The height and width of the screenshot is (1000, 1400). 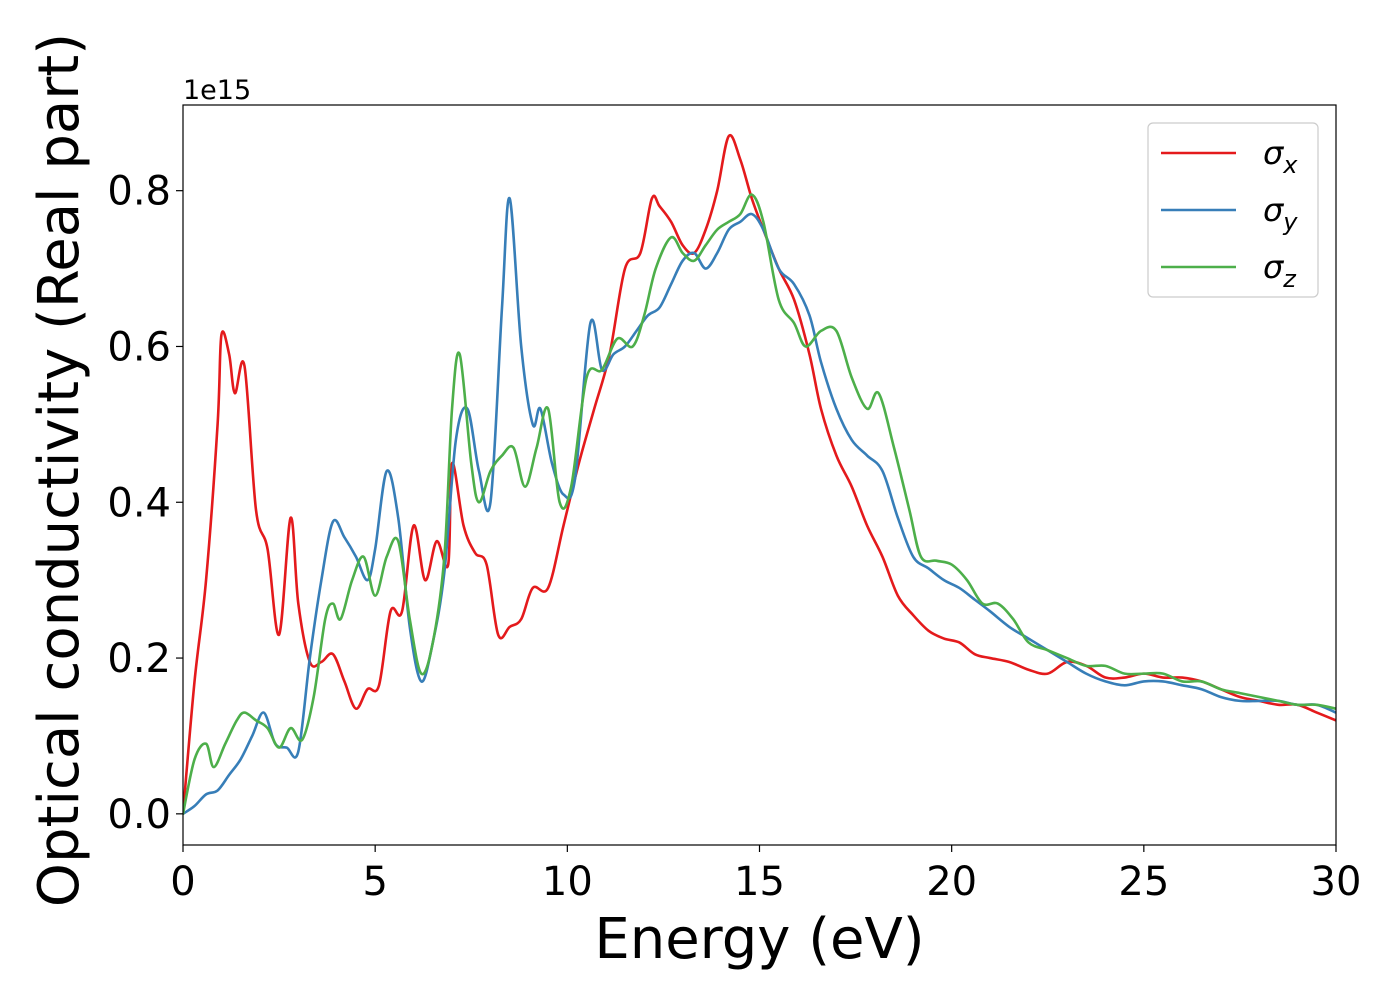 What do you see at coordinates (1290, 165) in the screenshot?
I see `legend-label-subscript: x` at bounding box center [1290, 165].